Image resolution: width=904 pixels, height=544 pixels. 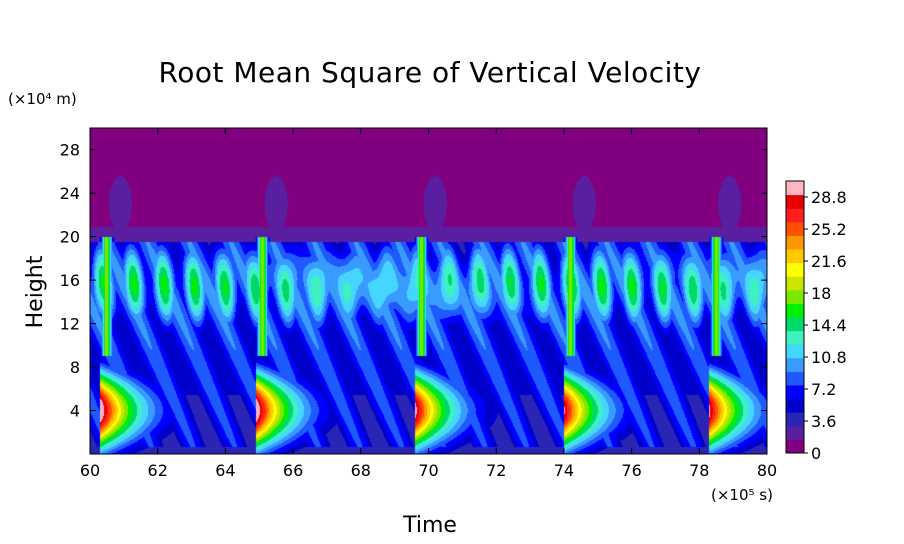 What do you see at coordinates (742, 495) in the screenshot?
I see `x-unit-label: (×10⁵ s)` at bounding box center [742, 495].